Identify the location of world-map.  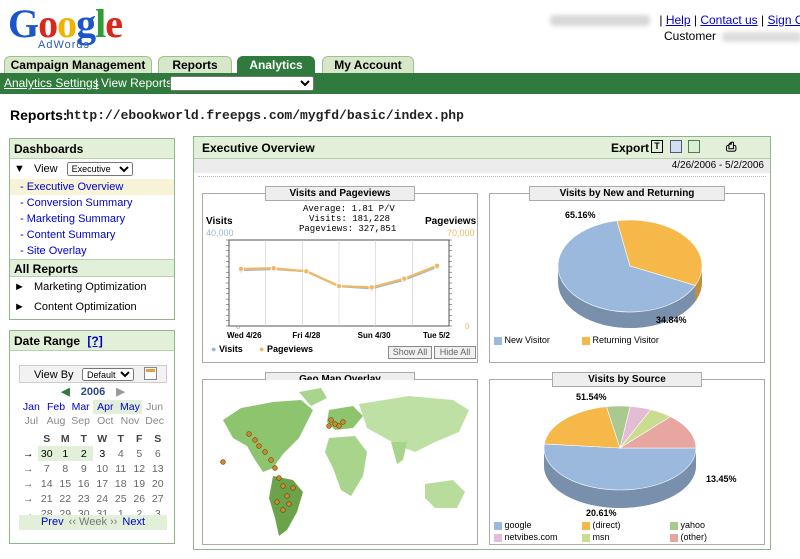
(340, 462).